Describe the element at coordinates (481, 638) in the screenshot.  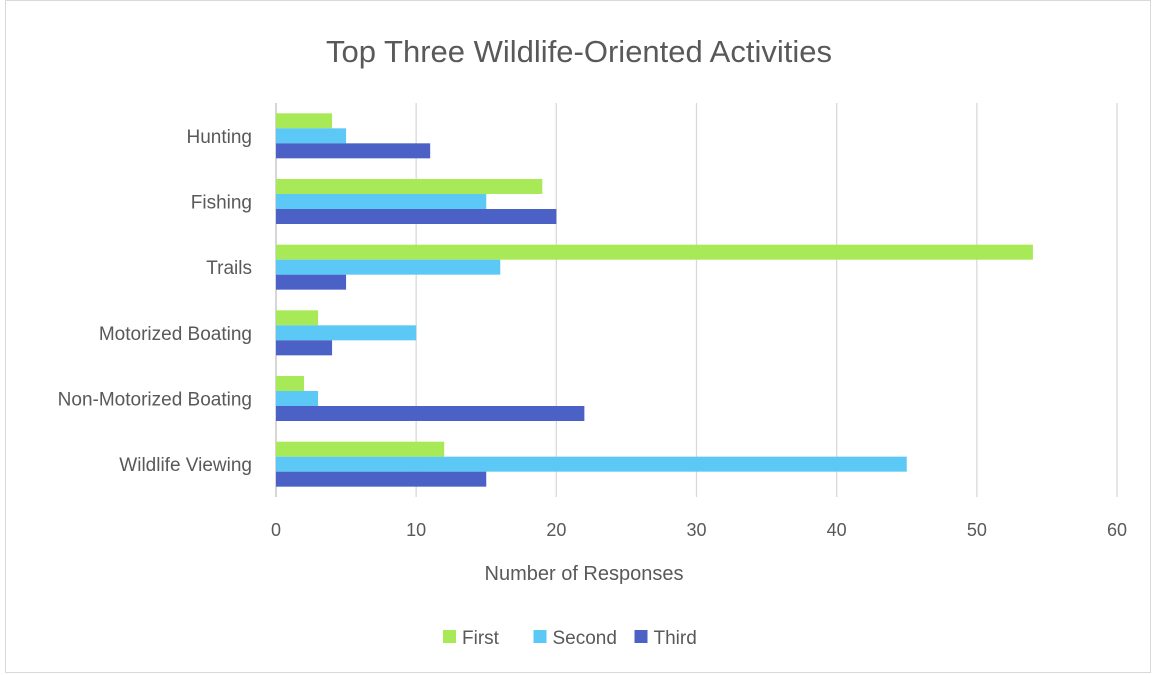
I see `legend-label: First` at that location.